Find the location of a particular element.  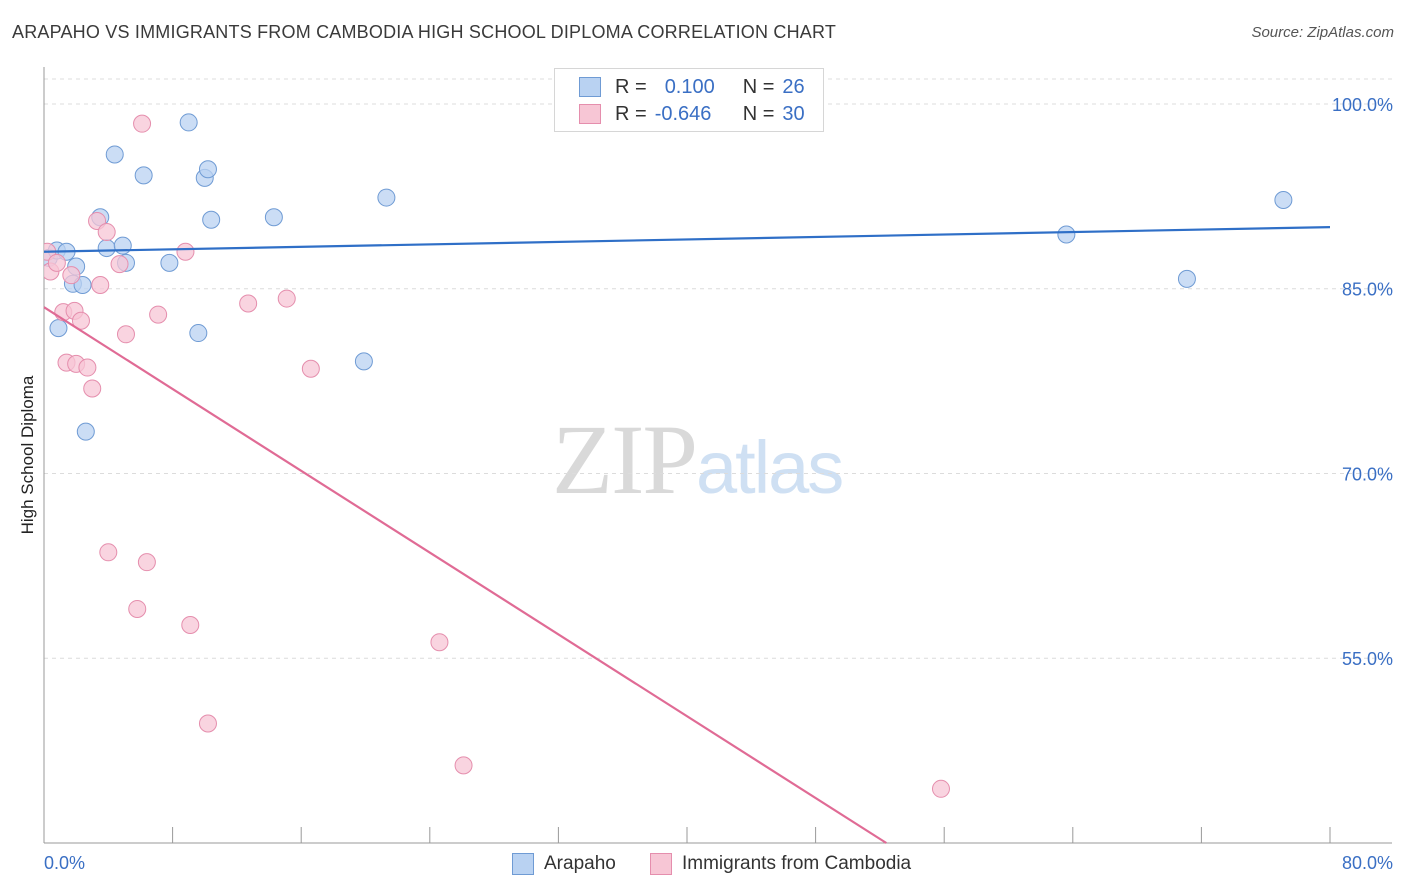

x-tick-label: 0.0% is located at coordinates (64, 863).